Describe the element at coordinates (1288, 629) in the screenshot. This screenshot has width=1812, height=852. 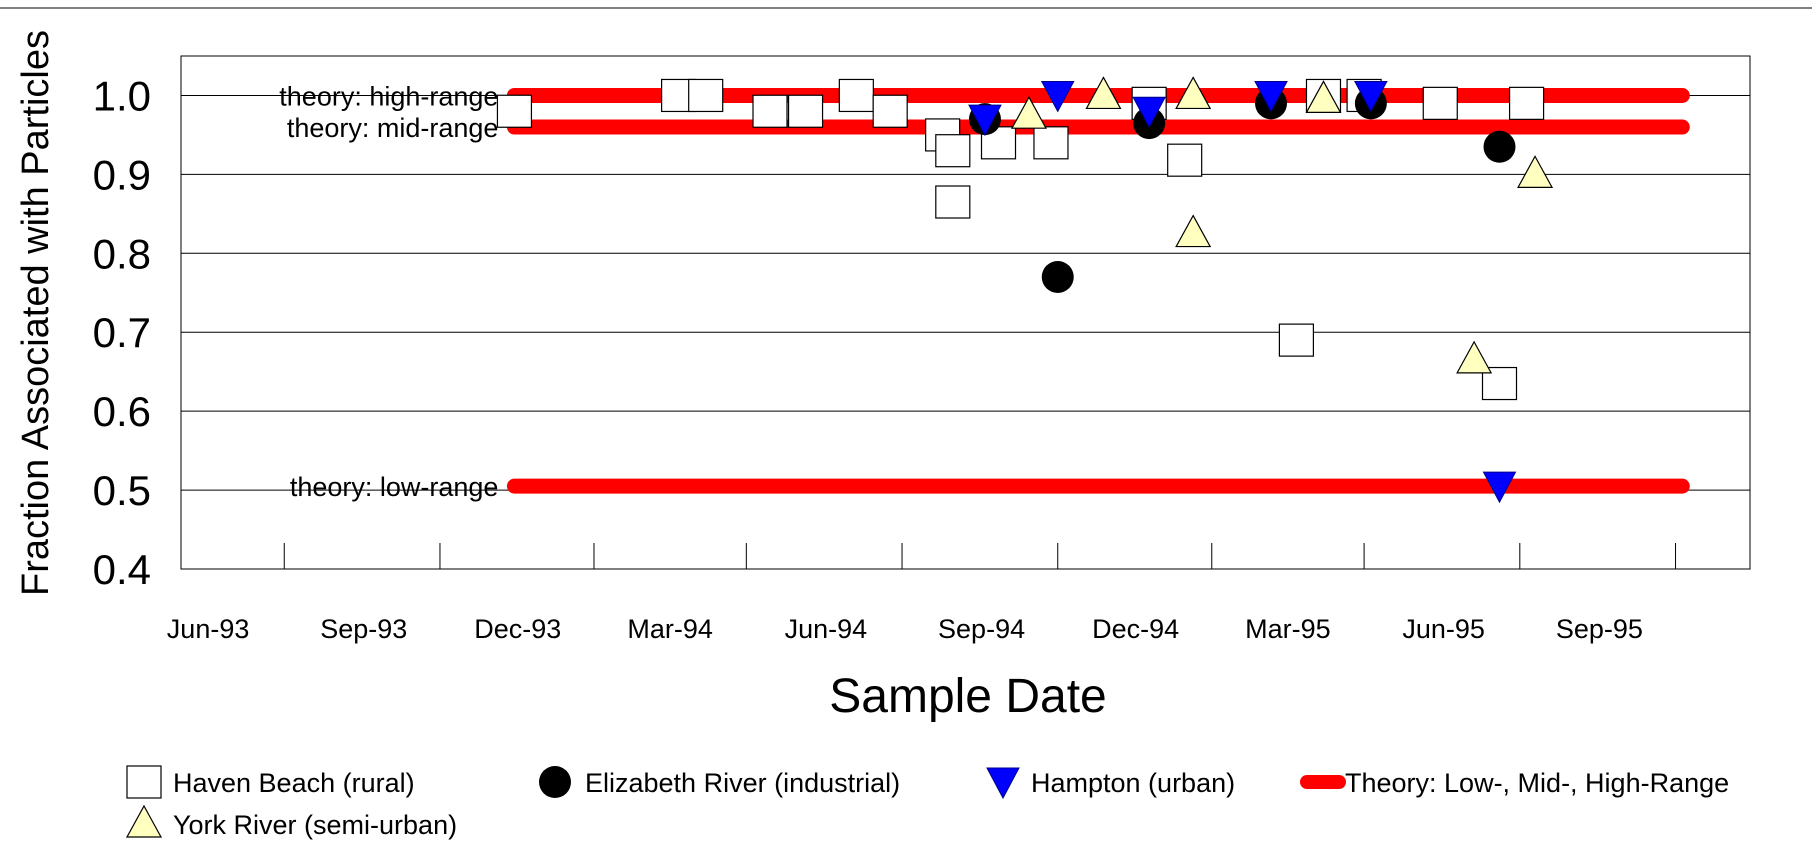
I see `x-tick-label: Mar-95` at that location.